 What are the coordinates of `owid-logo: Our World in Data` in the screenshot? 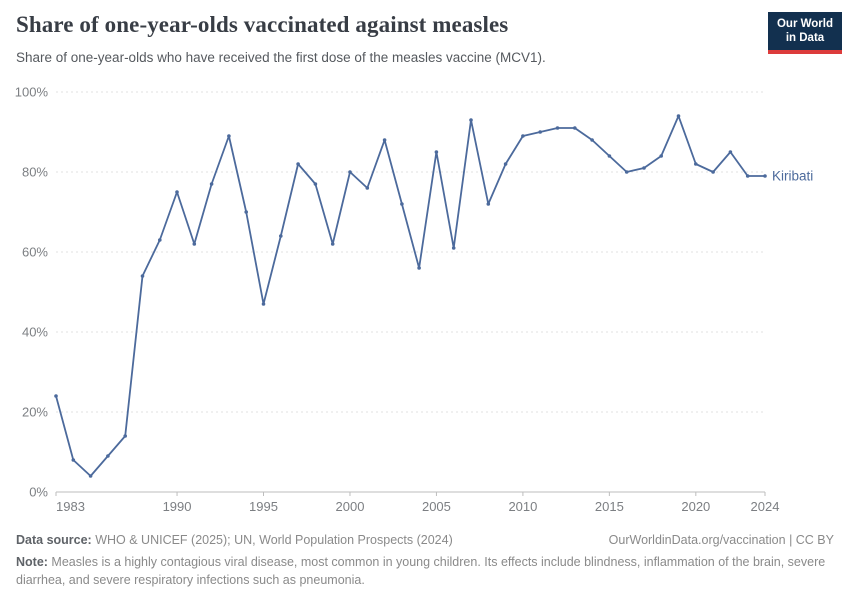 It's located at (805, 33).